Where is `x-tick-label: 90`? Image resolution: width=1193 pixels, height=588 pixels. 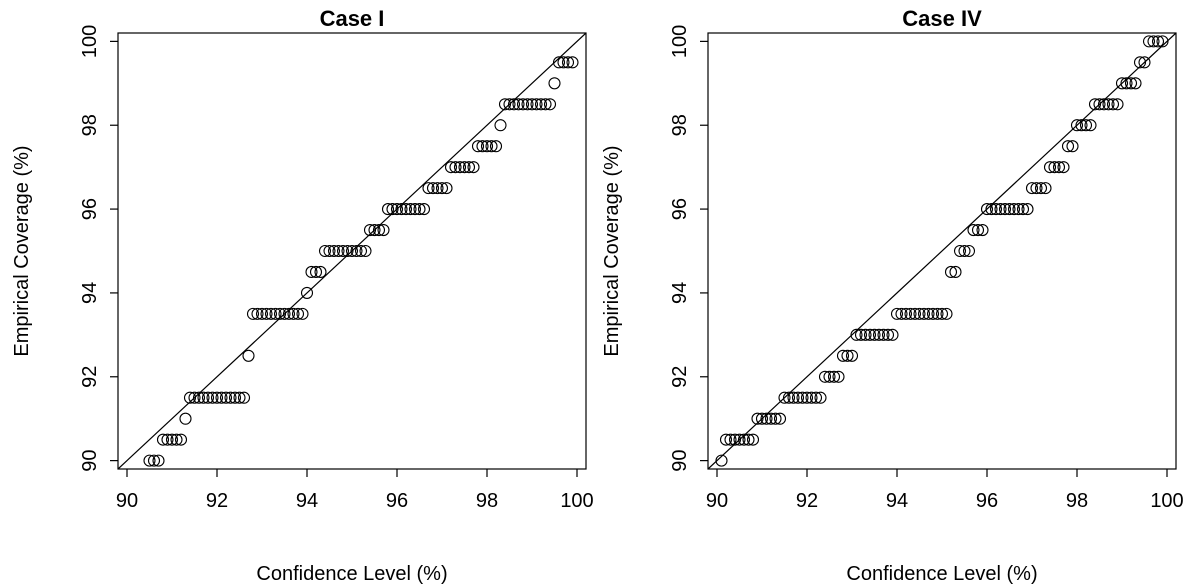
x-tick-label: 90 is located at coordinates (717, 501).